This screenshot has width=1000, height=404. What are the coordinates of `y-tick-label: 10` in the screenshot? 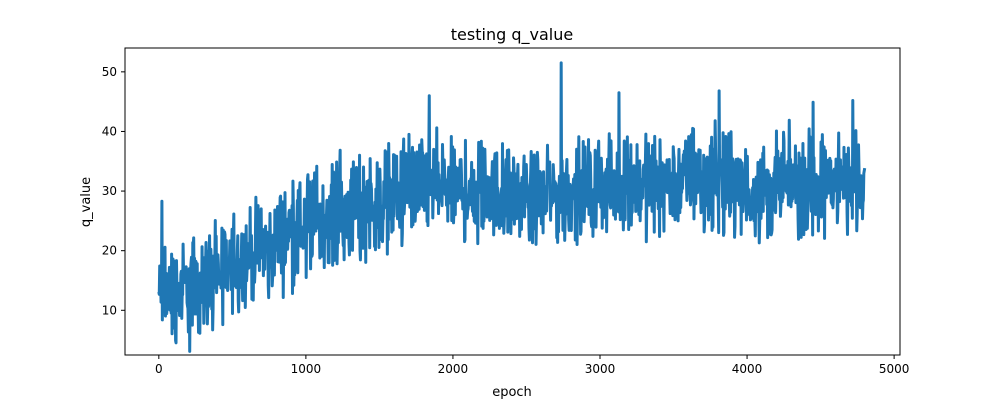 It's located at (109, 310).